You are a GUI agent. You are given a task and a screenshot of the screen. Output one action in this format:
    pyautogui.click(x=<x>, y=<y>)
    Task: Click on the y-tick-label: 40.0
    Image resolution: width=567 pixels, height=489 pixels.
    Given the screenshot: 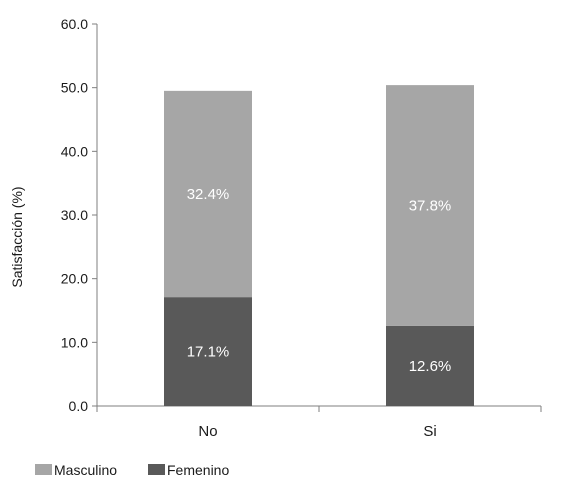 What is the action you would take?
    pyautogui.click(x=74, y=151)
    